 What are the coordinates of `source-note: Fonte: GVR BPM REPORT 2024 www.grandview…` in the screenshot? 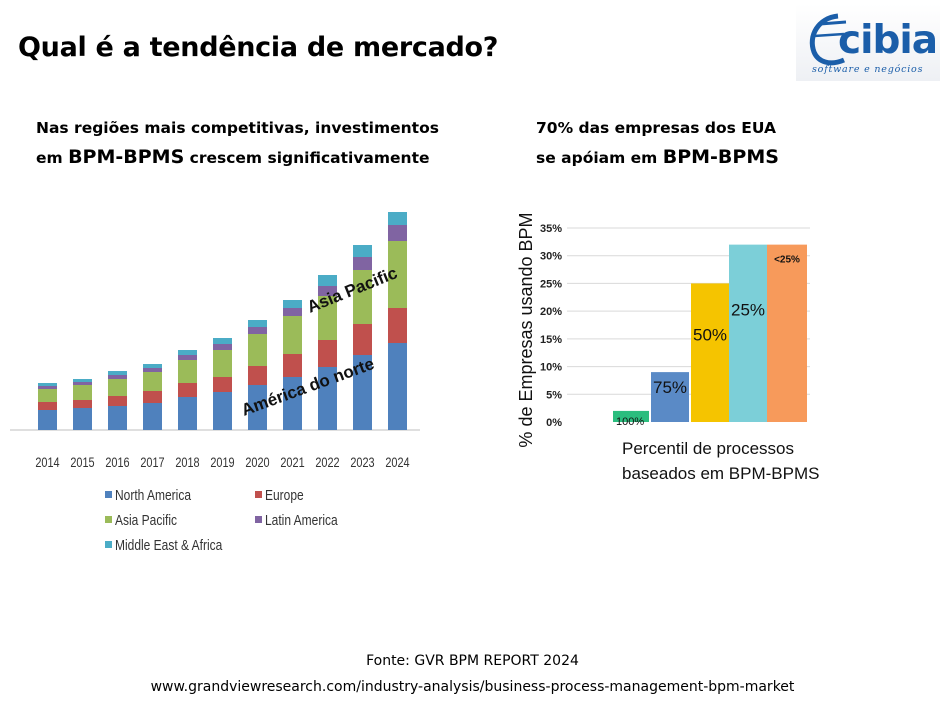 It's located at (472, 674).